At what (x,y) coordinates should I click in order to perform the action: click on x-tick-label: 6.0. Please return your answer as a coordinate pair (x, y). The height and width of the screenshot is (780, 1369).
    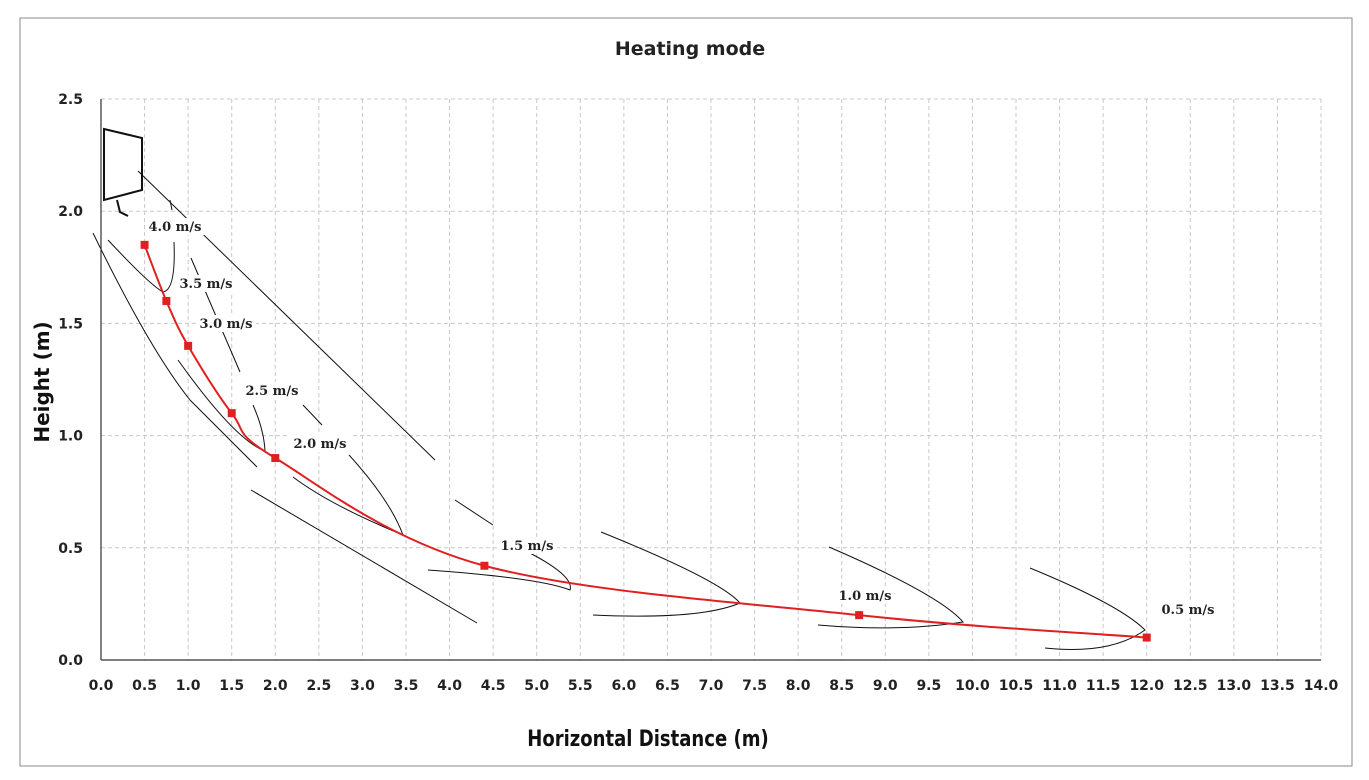
    Looking at the image, I should click on (623, 686).